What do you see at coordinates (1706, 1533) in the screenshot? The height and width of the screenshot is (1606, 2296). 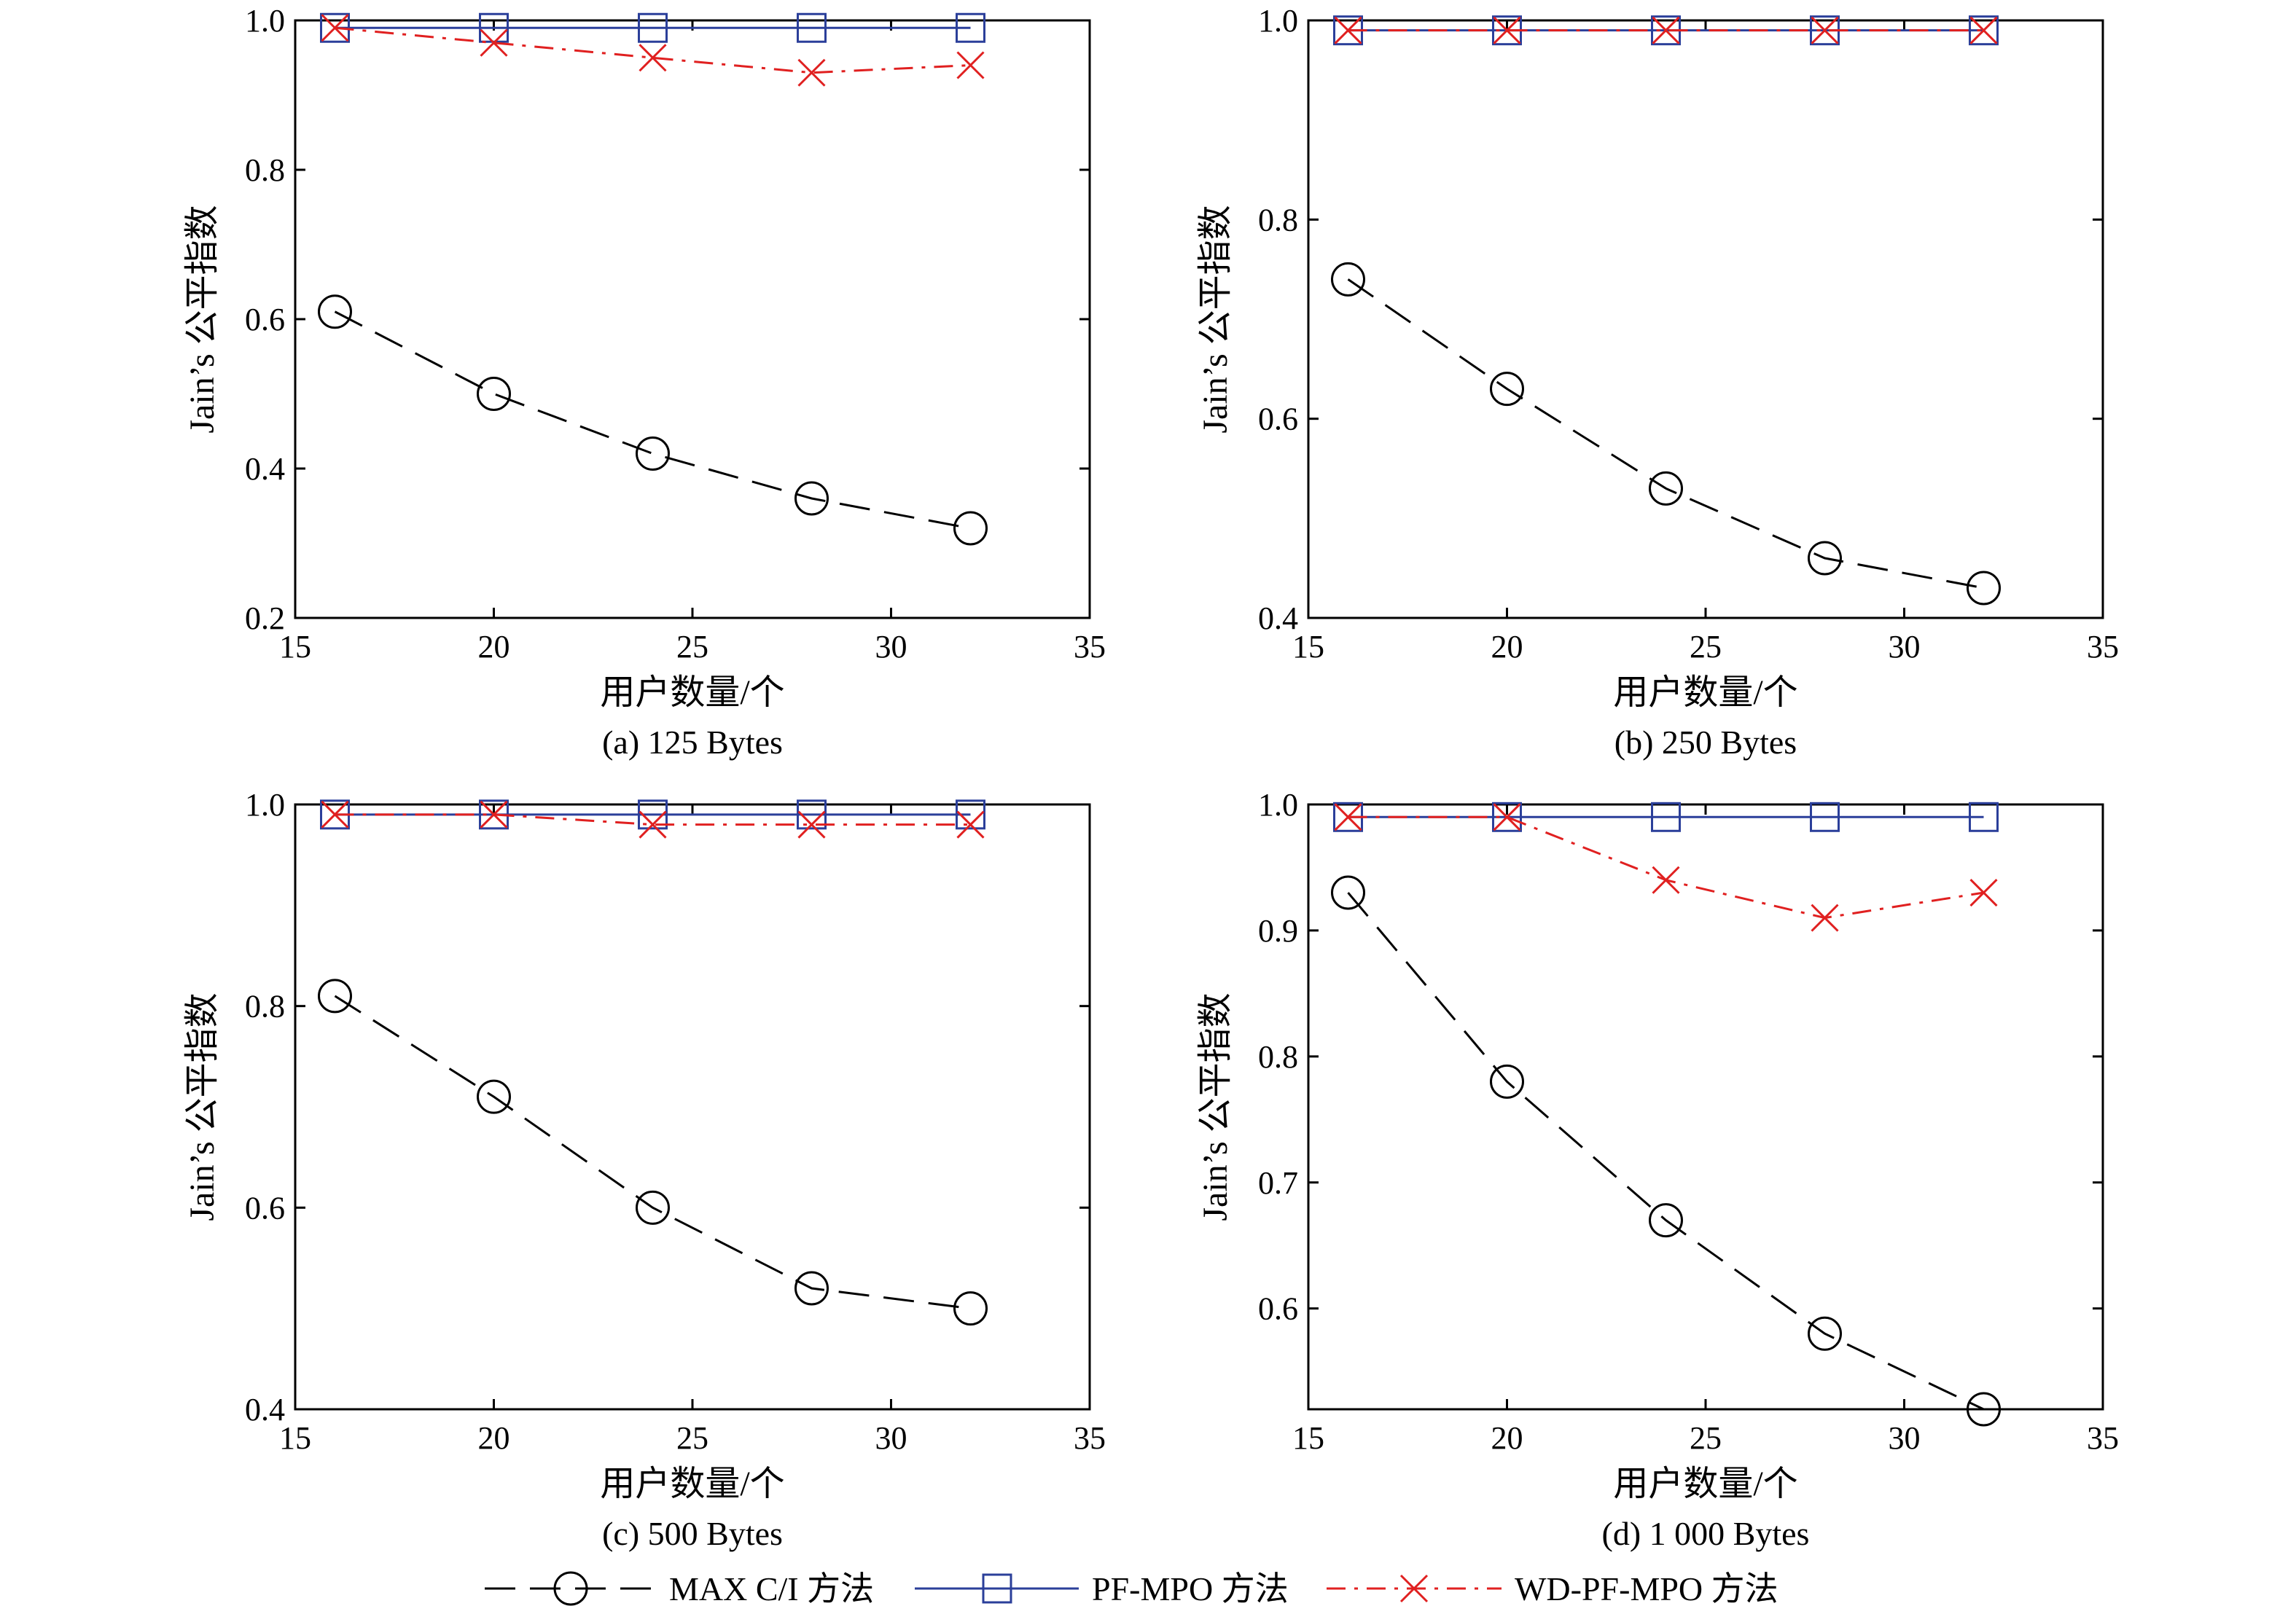 I see `panel-caption: (d) 1 000 Bytes` at bounding box center [1706, 1533].